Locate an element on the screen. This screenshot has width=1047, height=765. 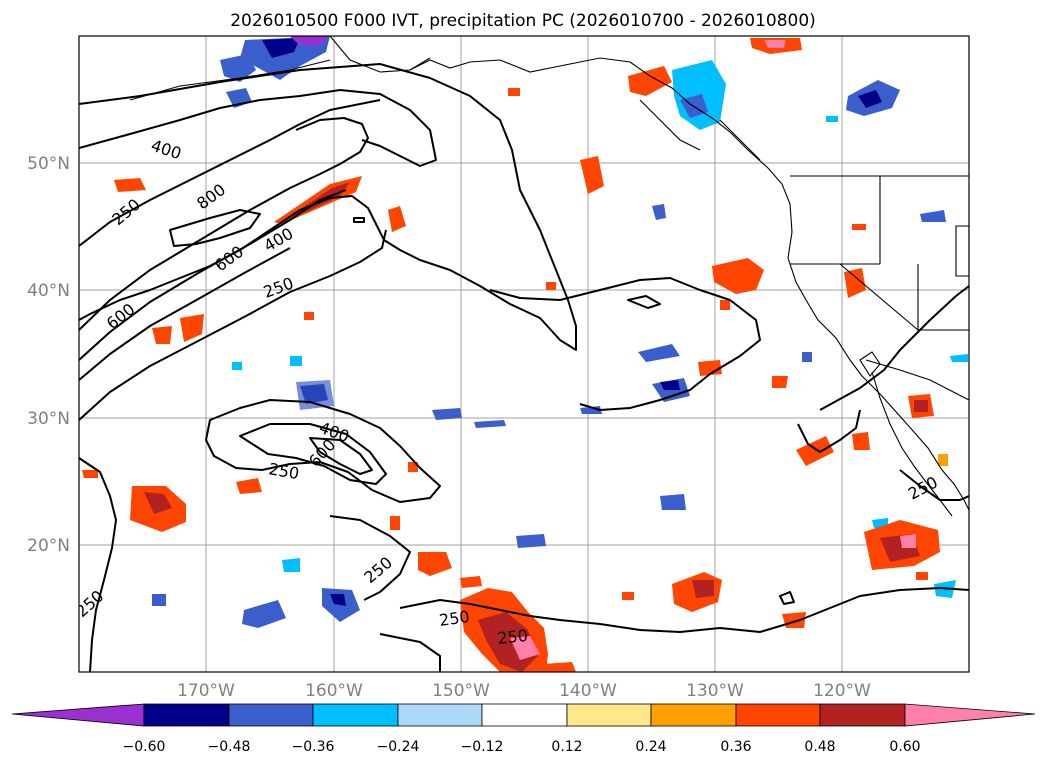
ivt-contour-600-subtropical is located at coordinates (341, 456).